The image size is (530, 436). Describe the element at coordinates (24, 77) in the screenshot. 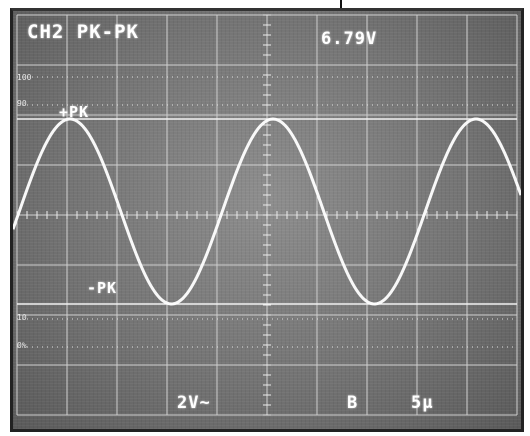

I see `graticule-mark-100: 100` at that location.